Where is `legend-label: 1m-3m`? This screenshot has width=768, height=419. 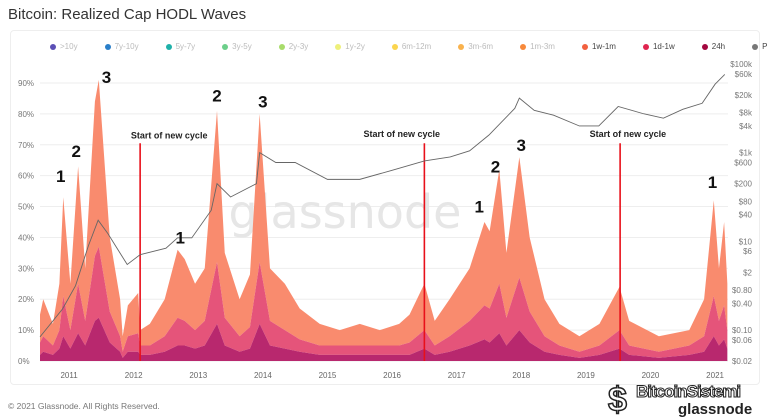
legend-label: 1m-3m is located at coordinates (542, 46).